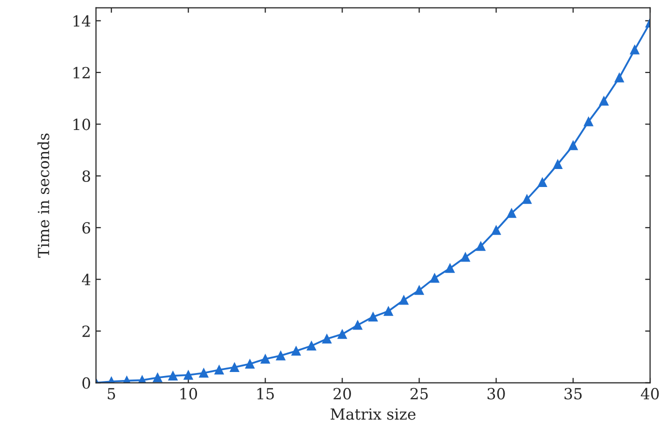  I want to click on y-tick-label: 6, so click(86, 228).